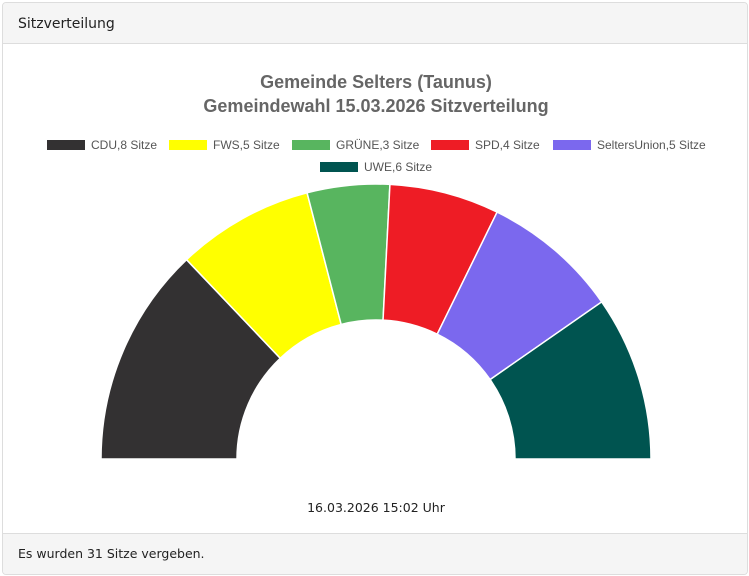 This screenshot has height=576, width=749. What do you see at coordinates (375, 23) in the screenshot?
I see `card-header: Sitzverteilung` at bounding box center [375, 23].